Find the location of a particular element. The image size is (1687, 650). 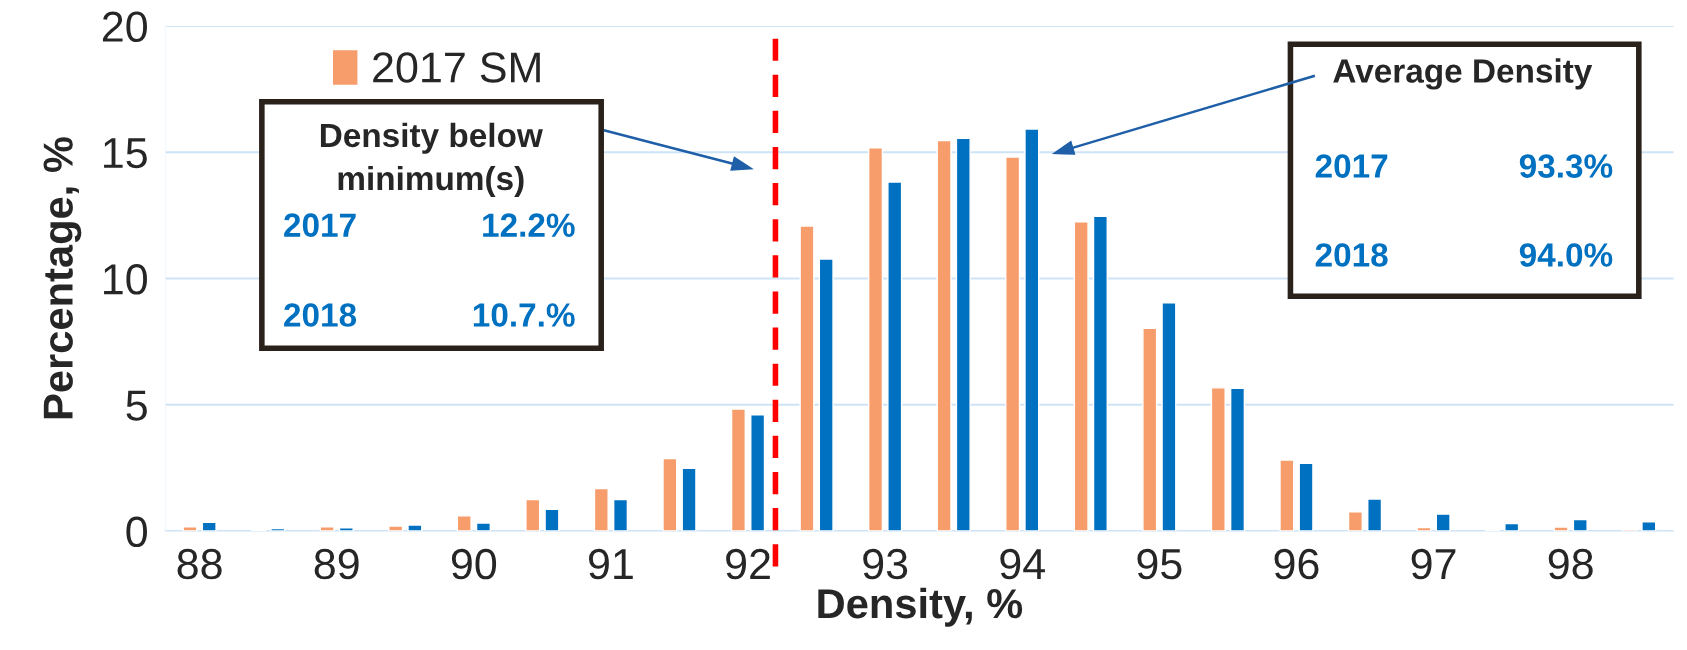

y-tick-label: 0 is located at coordinates (136, 532).